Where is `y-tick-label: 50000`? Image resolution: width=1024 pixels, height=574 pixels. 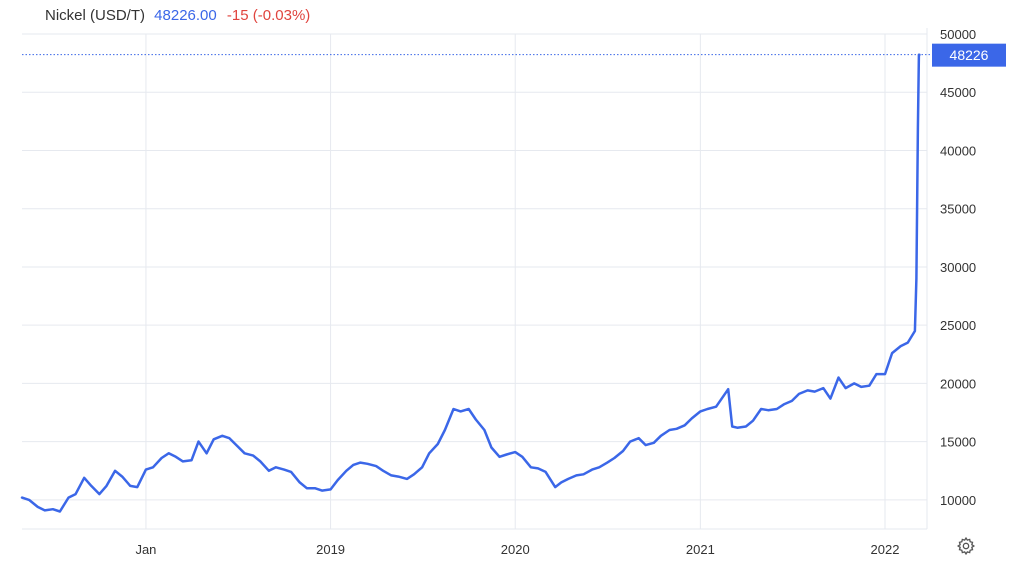 y-tick-label: 50000 is located at coordinates (958, 34).